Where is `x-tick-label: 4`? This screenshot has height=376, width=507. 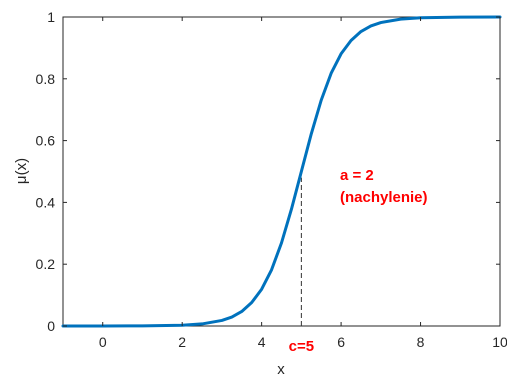 x-tick-label: 4 is located at coordinates (262, 342).